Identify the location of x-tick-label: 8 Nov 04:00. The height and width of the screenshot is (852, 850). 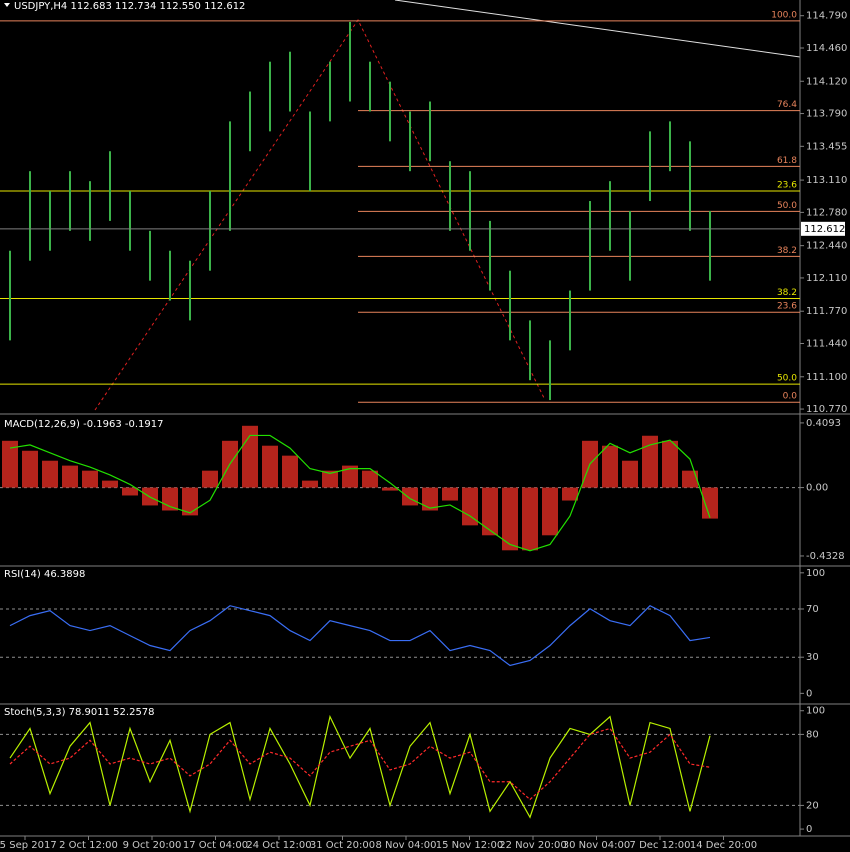
(405, 845).